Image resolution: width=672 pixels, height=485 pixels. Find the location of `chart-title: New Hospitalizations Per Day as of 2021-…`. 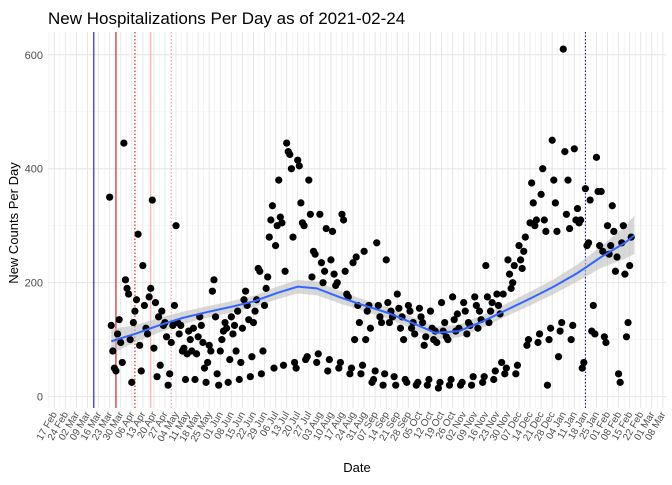

chart-title: New Hospitalizations Per Day as of 2021-… is located at coordinates (226, 18).